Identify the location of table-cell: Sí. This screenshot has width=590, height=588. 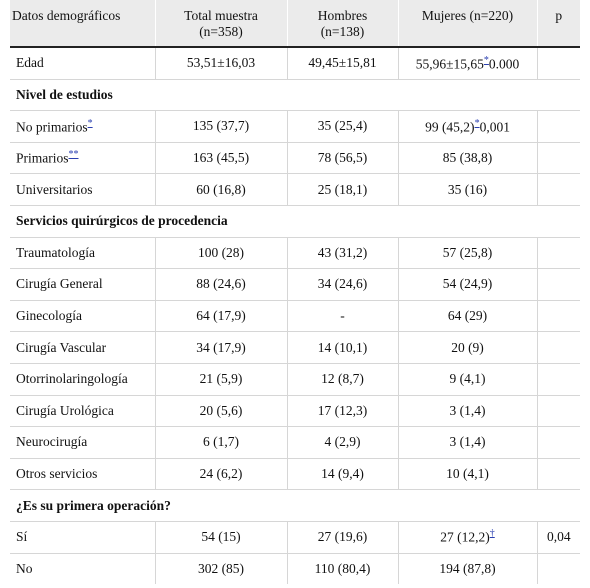
(82, 536).